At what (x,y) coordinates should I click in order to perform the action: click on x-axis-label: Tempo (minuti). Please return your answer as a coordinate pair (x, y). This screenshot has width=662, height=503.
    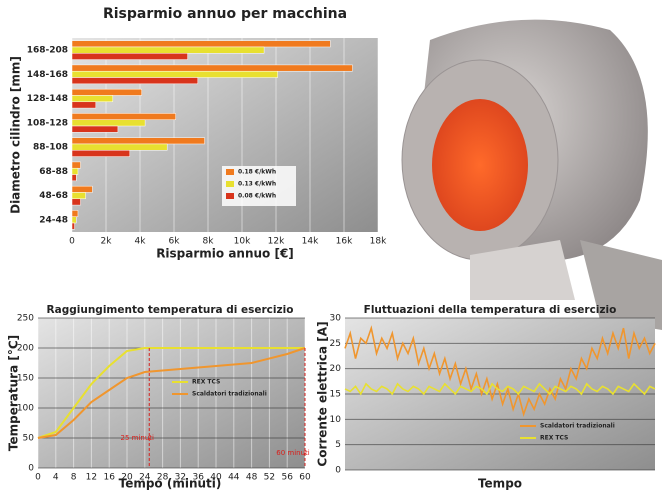
    Looking at the image, I should click on (170, 484).